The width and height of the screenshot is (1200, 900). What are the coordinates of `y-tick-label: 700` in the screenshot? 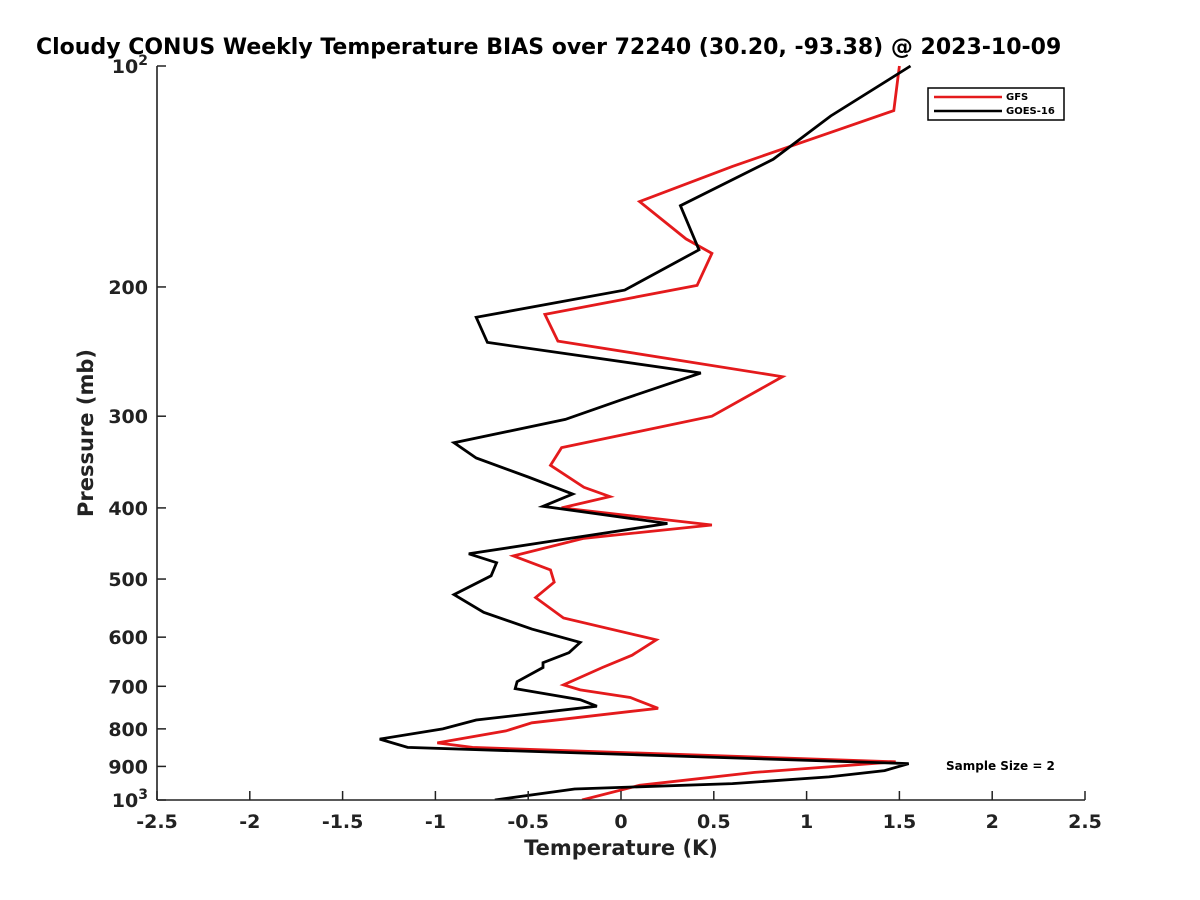 It's located at (128, 687).